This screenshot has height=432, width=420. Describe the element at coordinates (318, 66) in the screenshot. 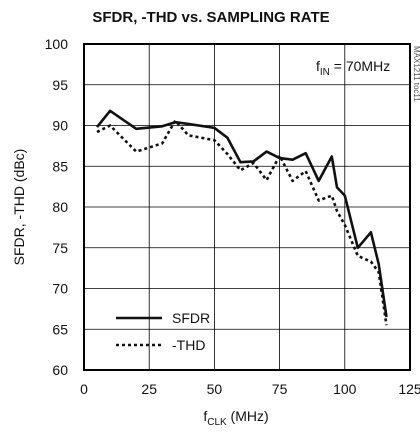

I see `annotation-main: f` at that location.